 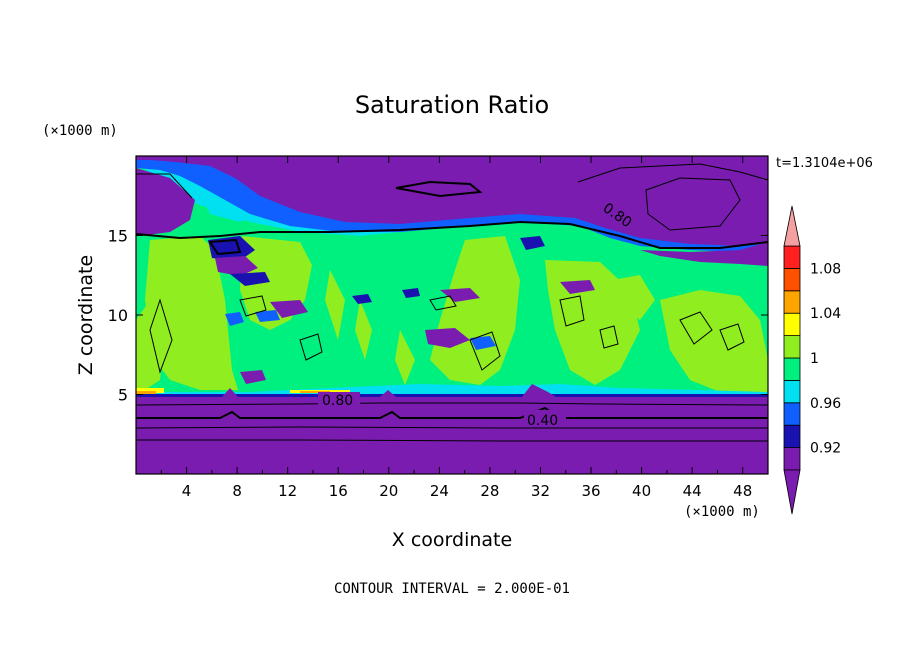 What do you see at coordinates (452, 589) in the screenshot?
I see `contour-interval-footer: CONTOUR INTERVAL = 2.000E-01` at bounding box center [452, 589].